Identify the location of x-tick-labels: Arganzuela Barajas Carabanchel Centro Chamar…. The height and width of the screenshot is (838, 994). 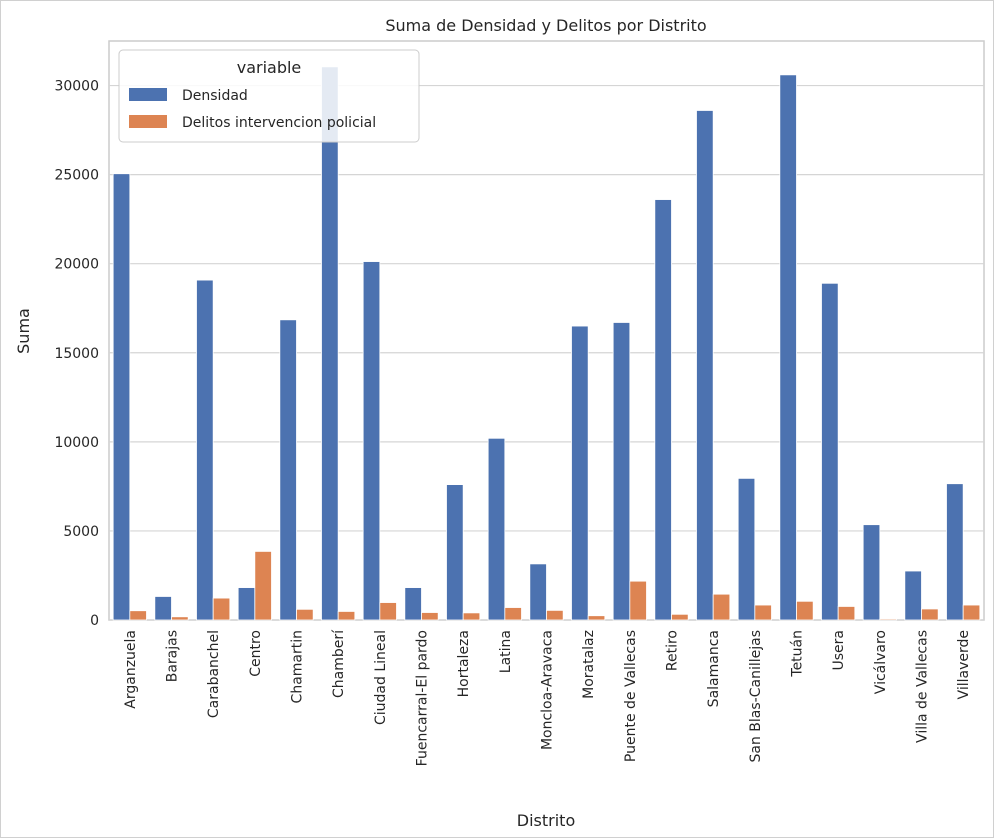
(547, 697).